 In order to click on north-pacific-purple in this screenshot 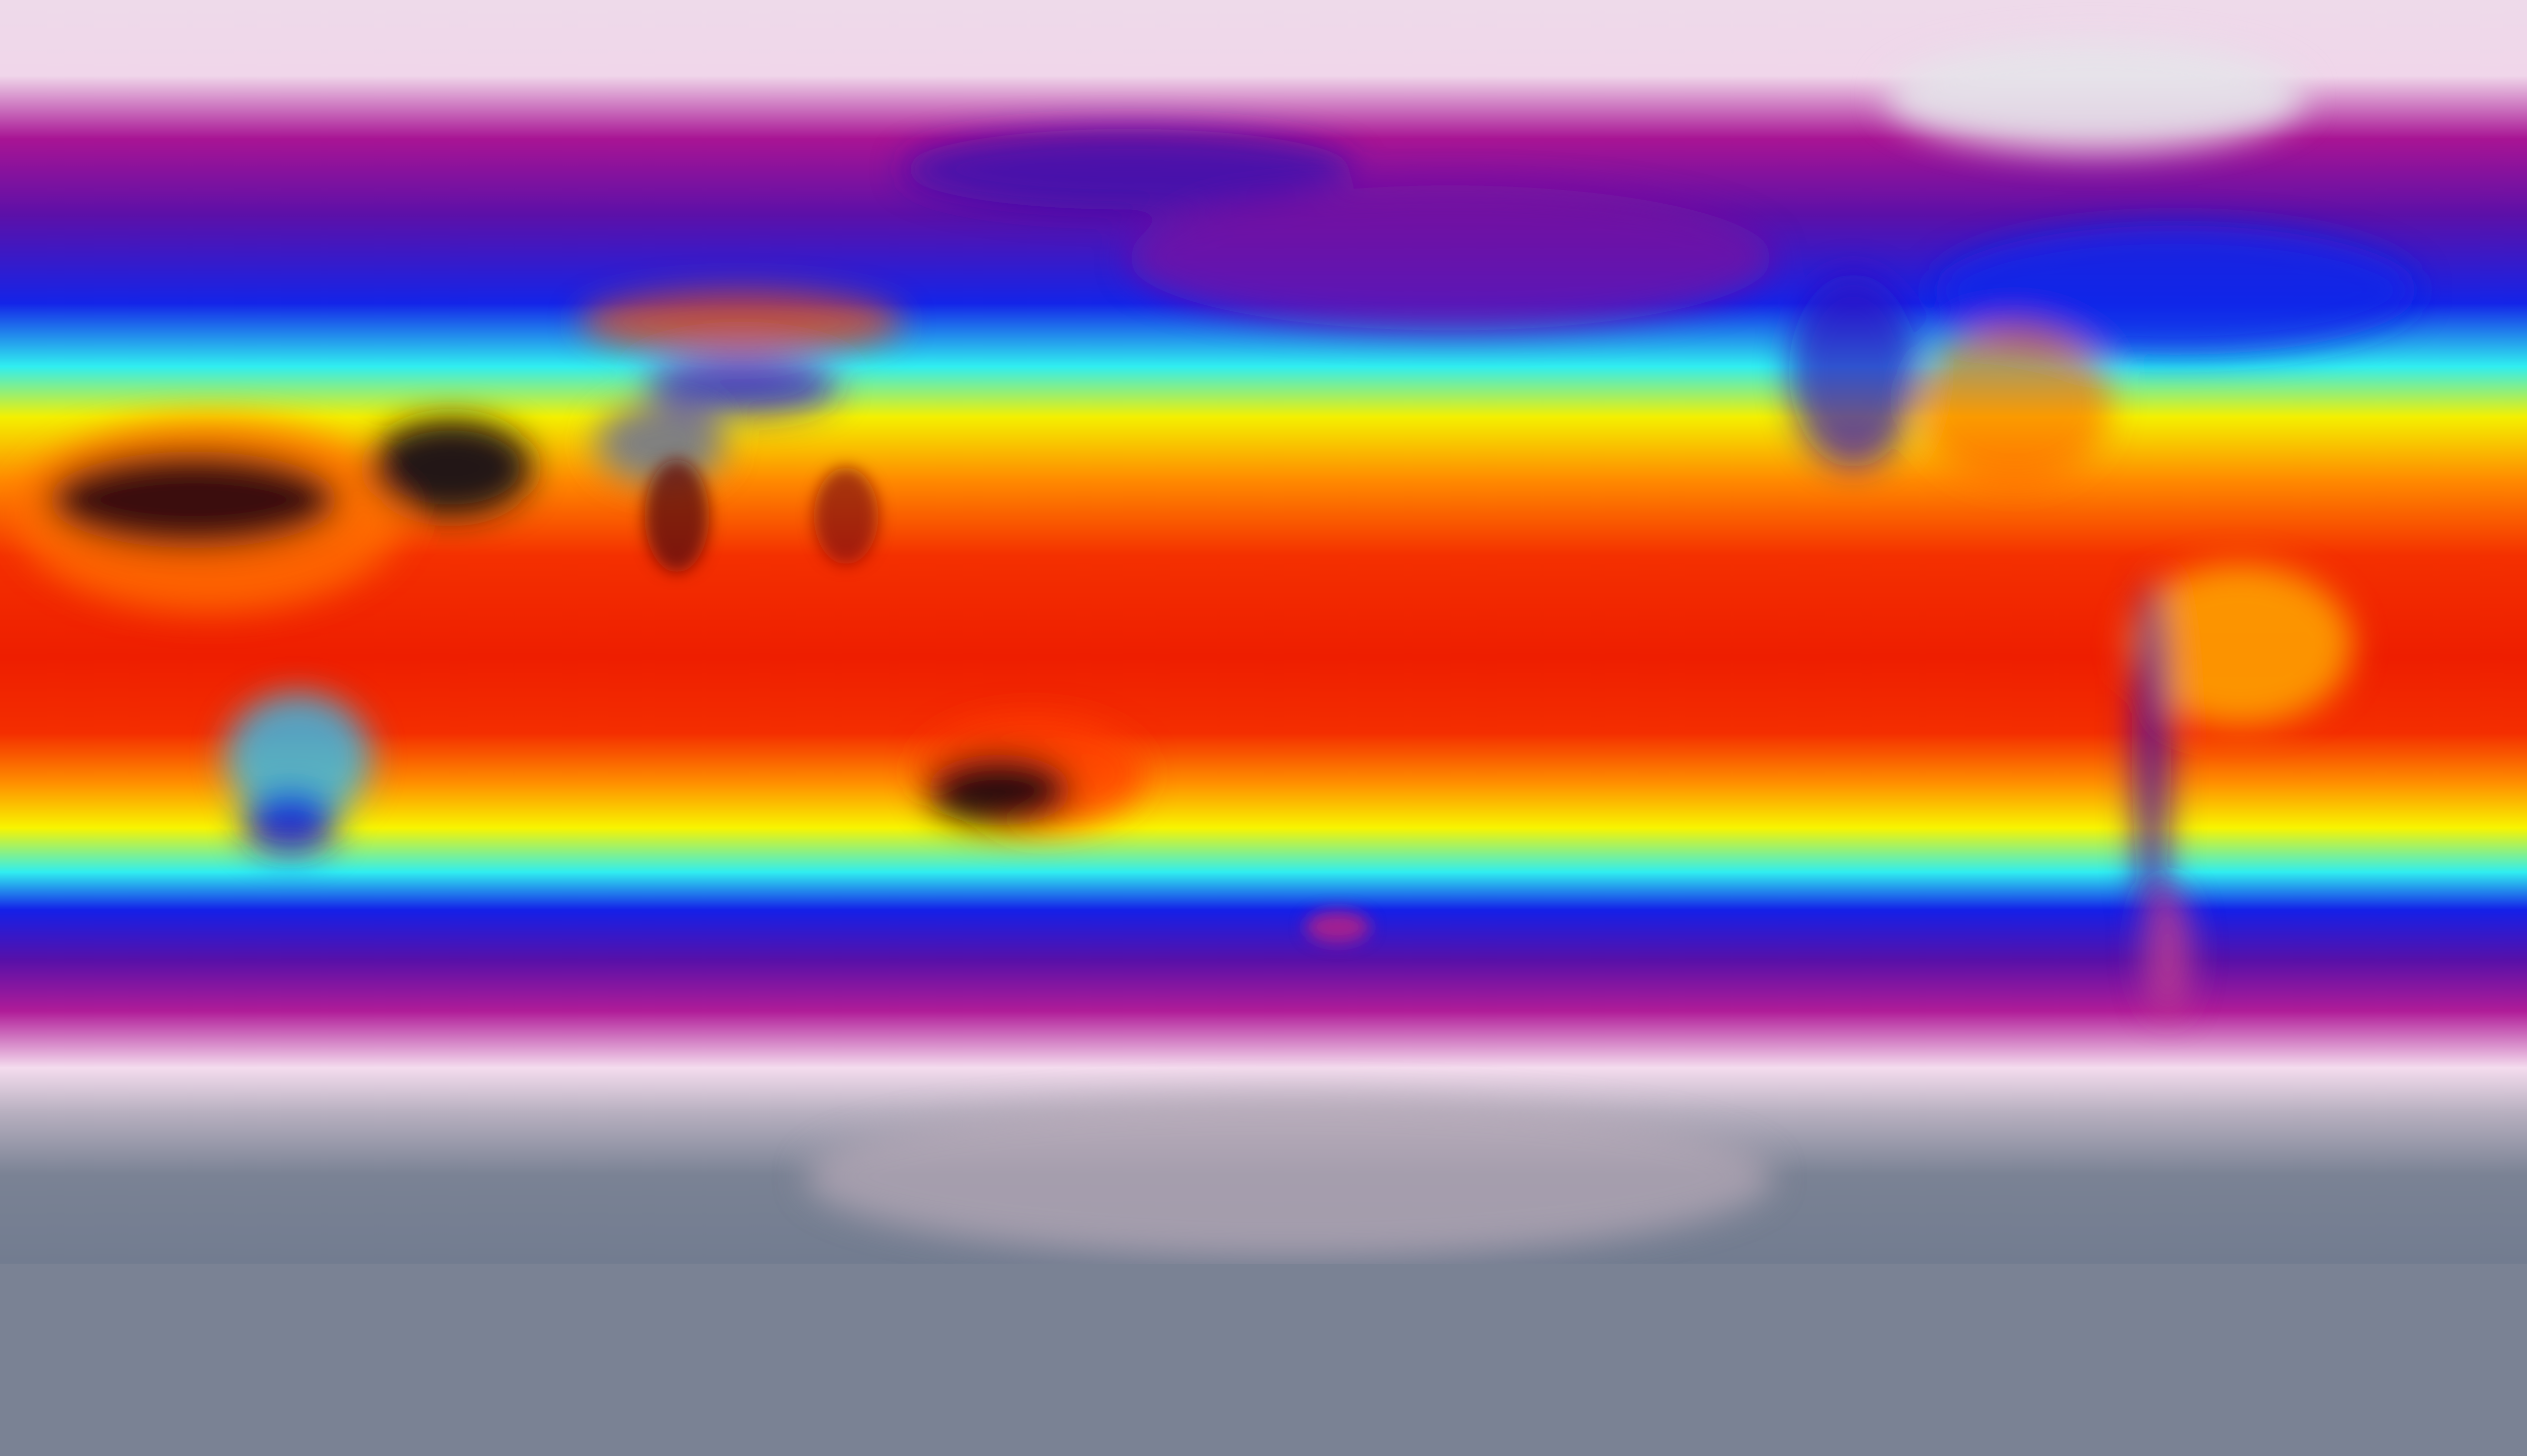, I will do `click(1450, 258)`.